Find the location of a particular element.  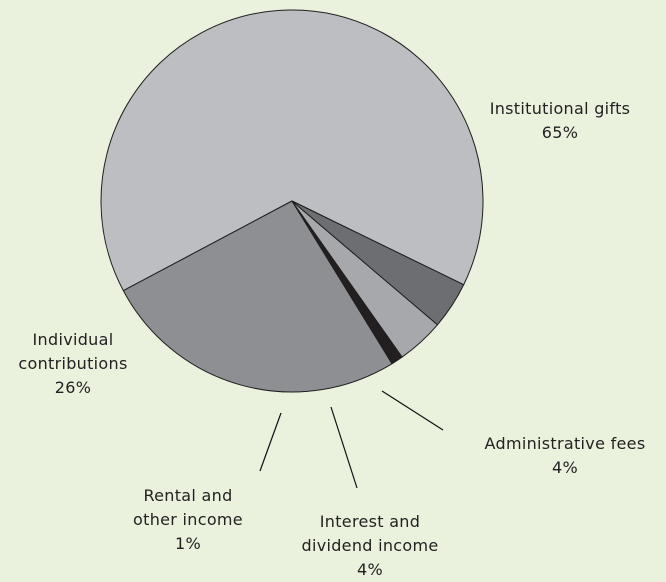

leader-line-administrative-fees is located at coordinates (412, 410).